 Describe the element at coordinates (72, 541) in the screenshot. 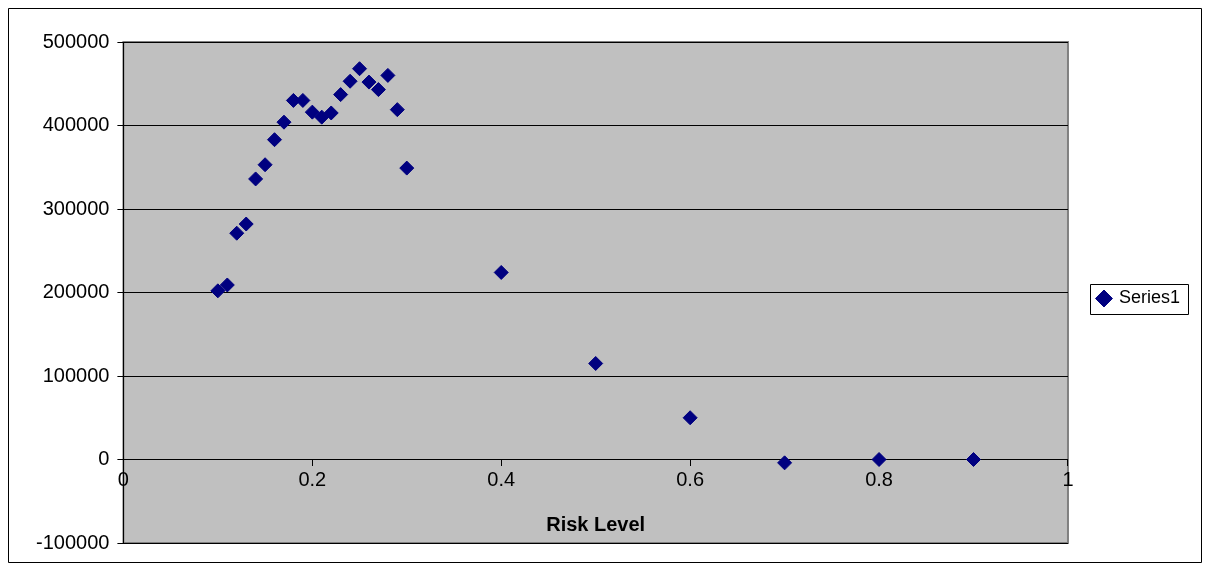

I see `y-tick-label: -100000` at that location.